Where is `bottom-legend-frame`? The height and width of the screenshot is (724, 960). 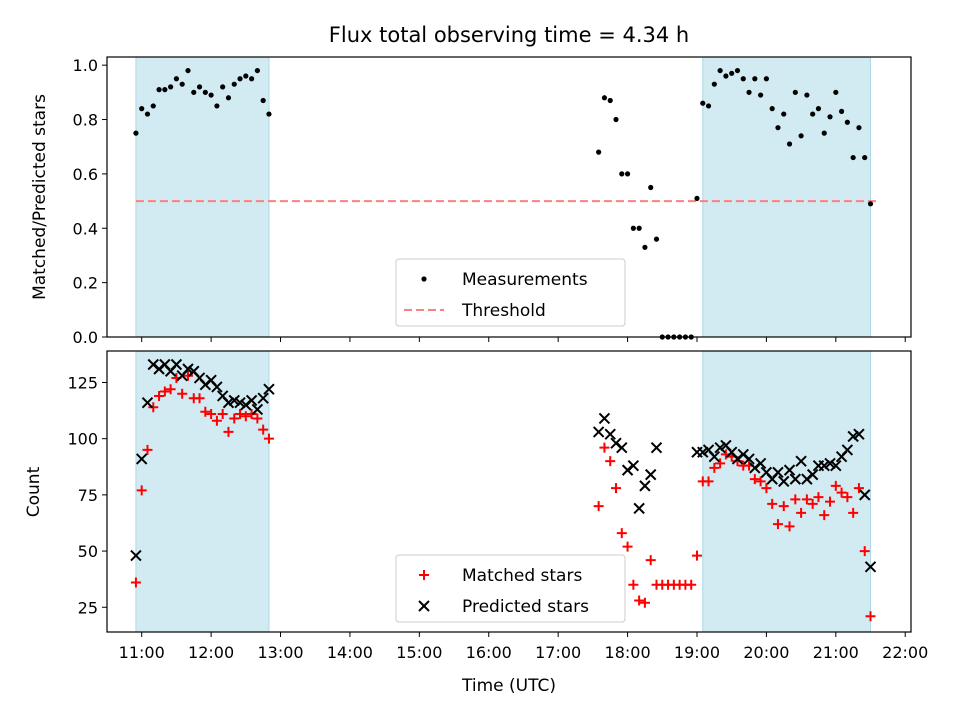
bottom-legend-frame is located at coordinates (510, 588).